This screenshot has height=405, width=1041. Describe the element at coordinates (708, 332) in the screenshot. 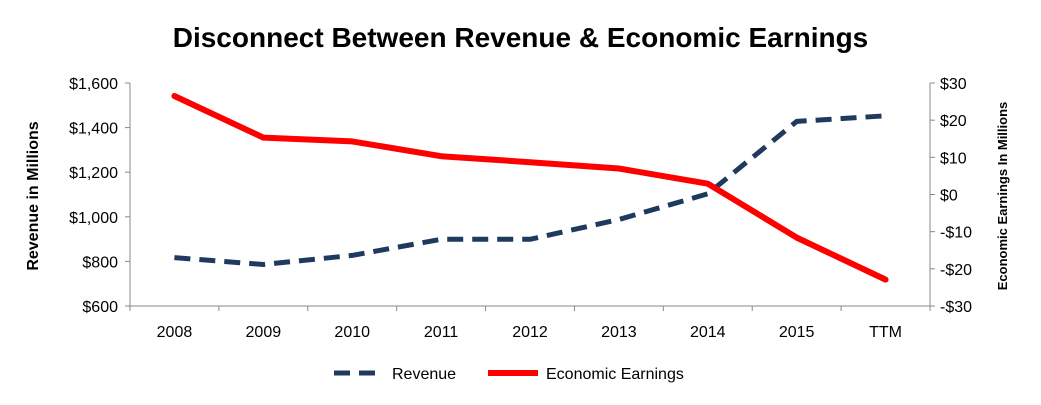

I see `x-tick-label: 2014` at that location.